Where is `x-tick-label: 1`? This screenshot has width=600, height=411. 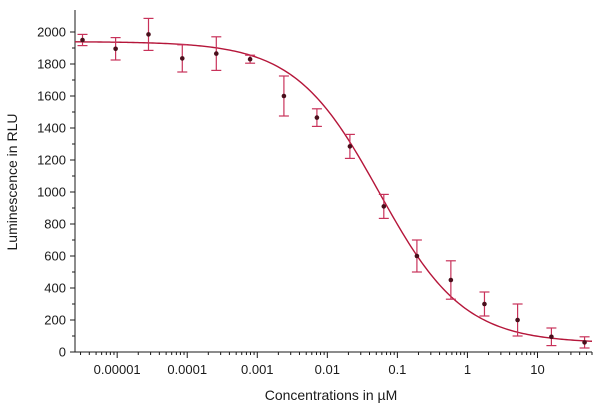
x-tick-label: 1 is located at coordinates (467, 369).